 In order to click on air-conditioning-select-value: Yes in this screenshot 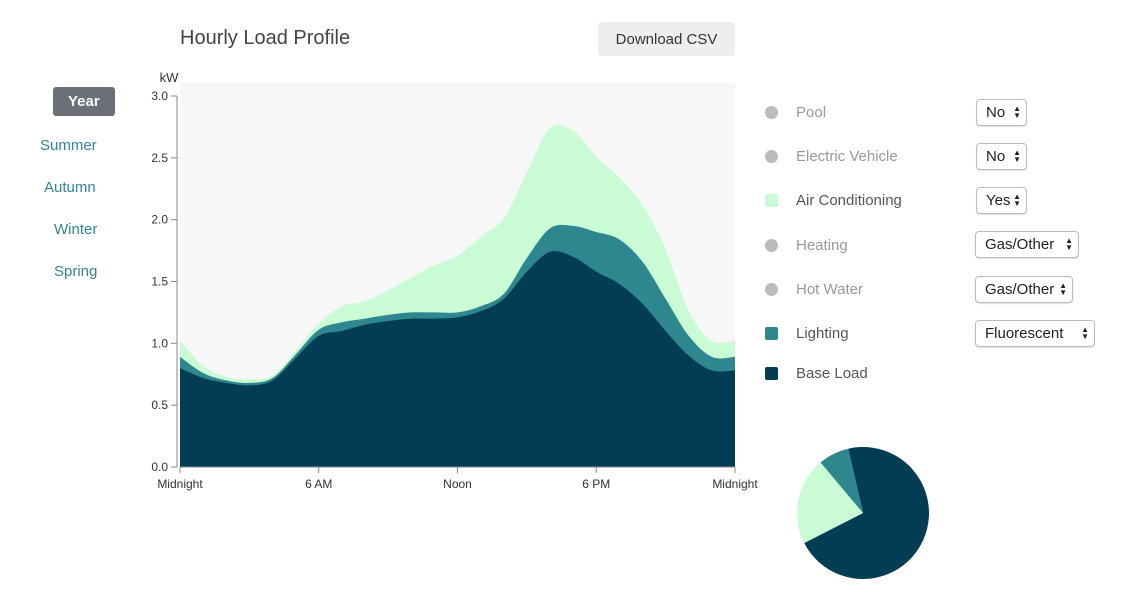, I will do `click(998, 200)`.